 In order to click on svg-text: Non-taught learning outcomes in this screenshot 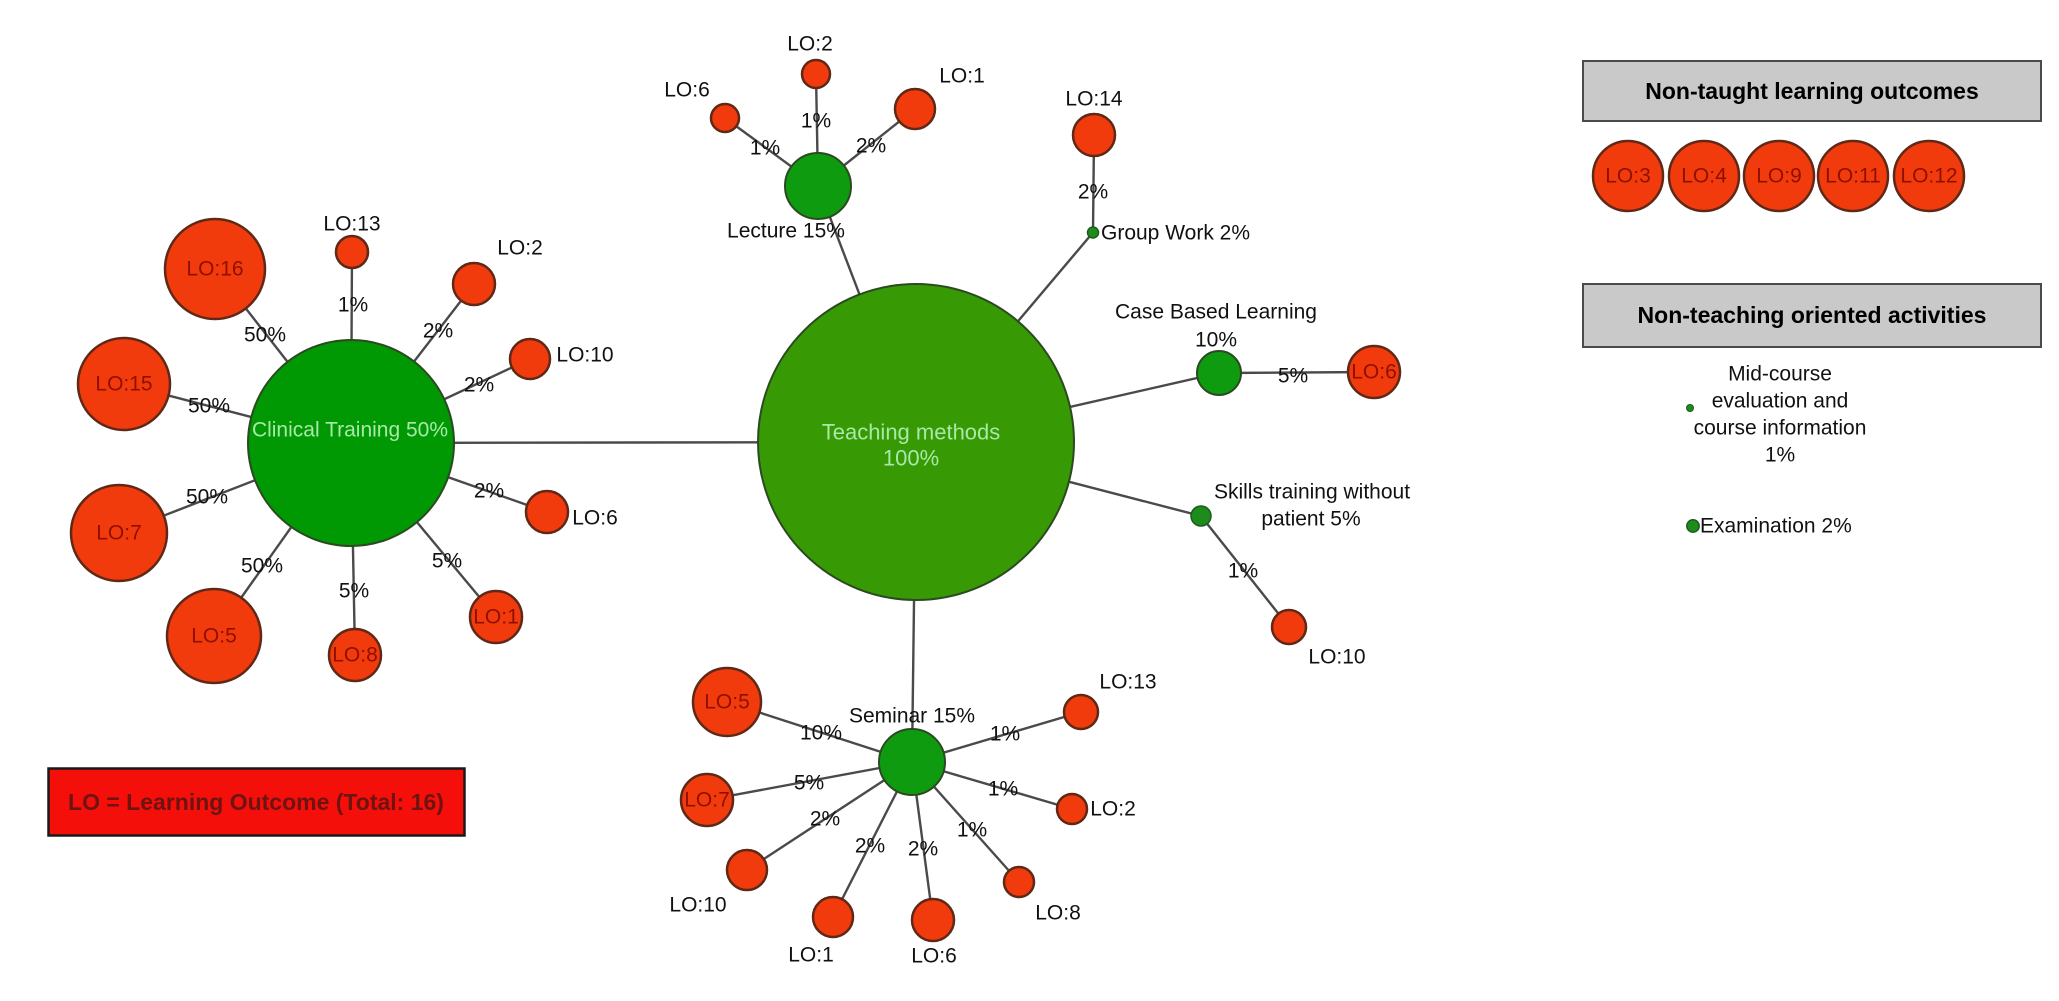, I will do `click(1812, 91)`.